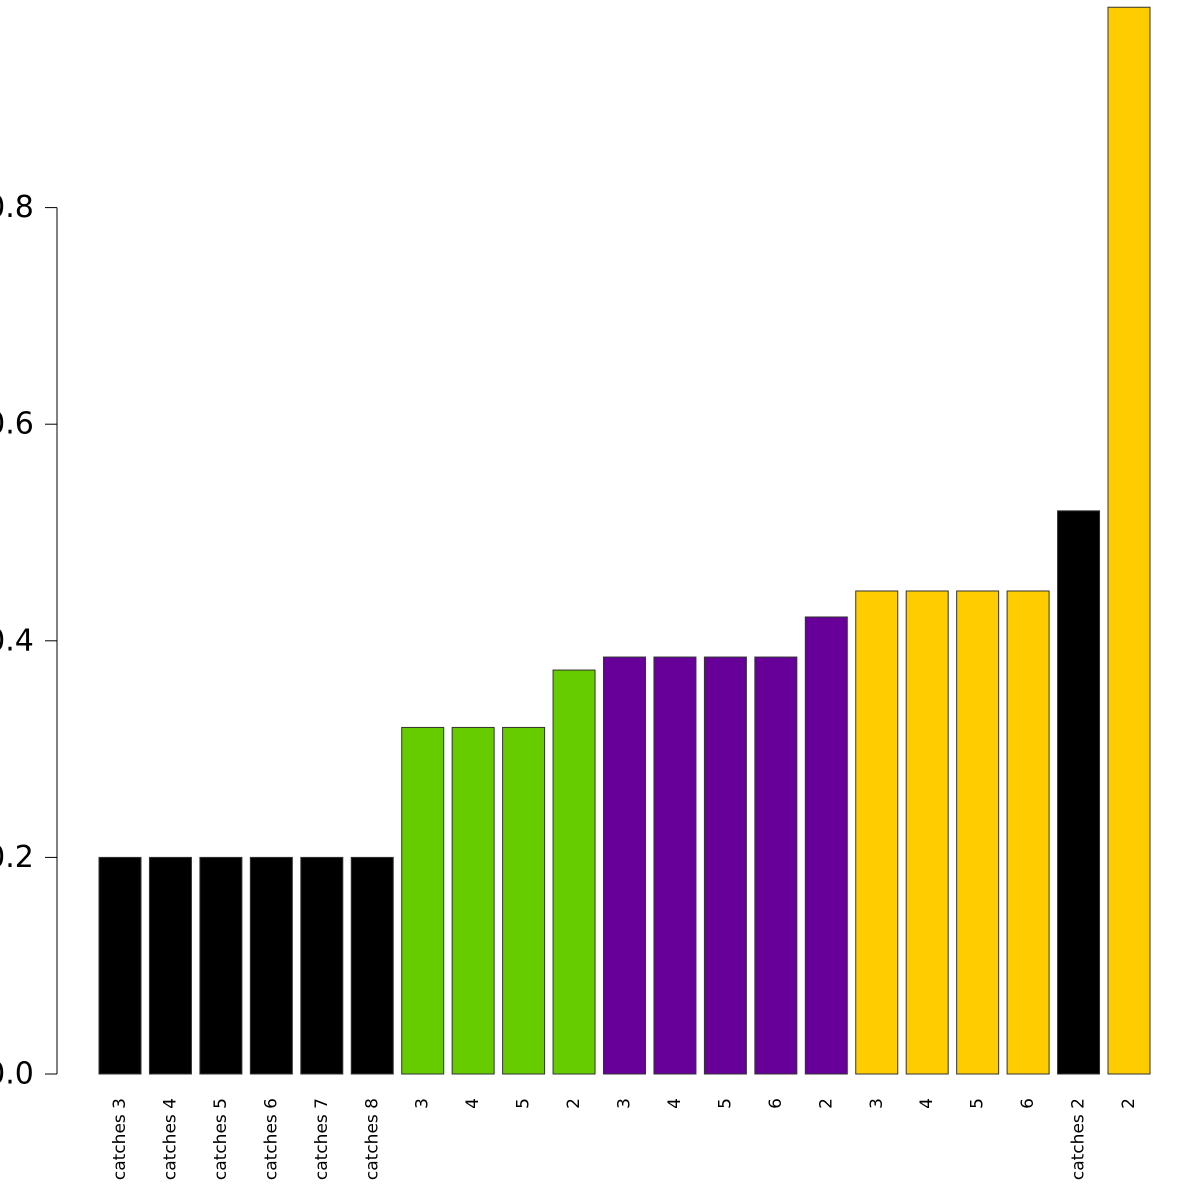  I want to click on x-tick-label: catches 3, so click(120, 1139).